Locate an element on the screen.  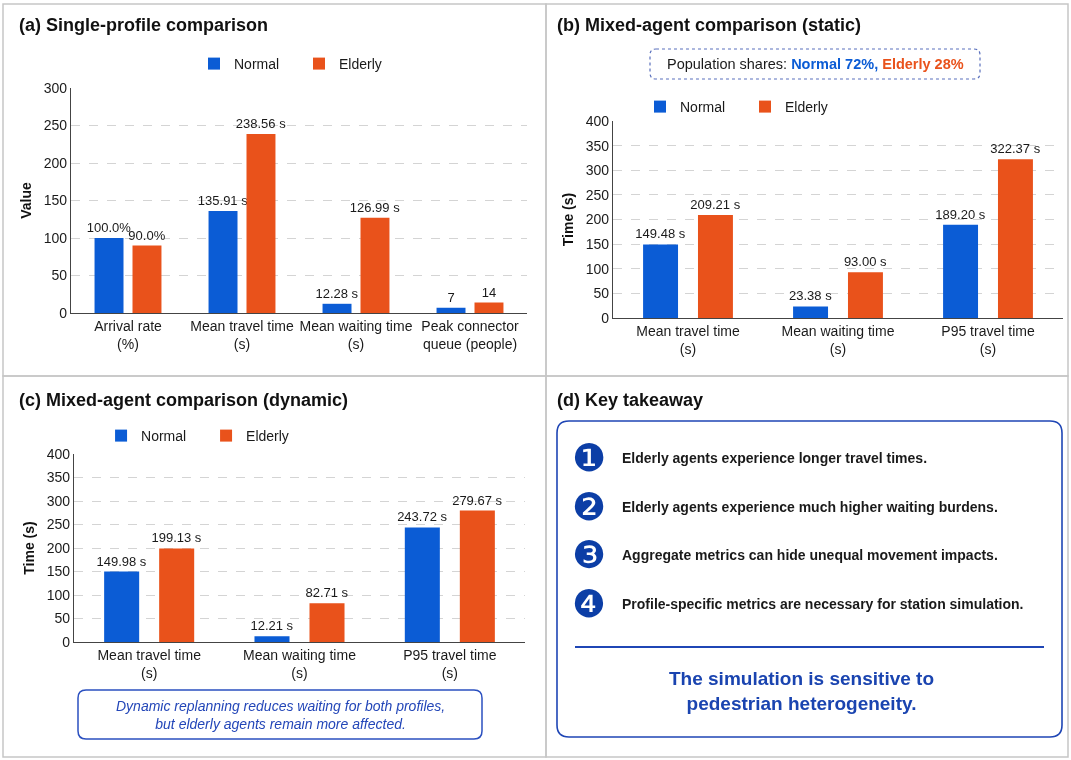
text: Aggregate metrics can hide unequal movement impacts. is located at coordinates (810, 555).